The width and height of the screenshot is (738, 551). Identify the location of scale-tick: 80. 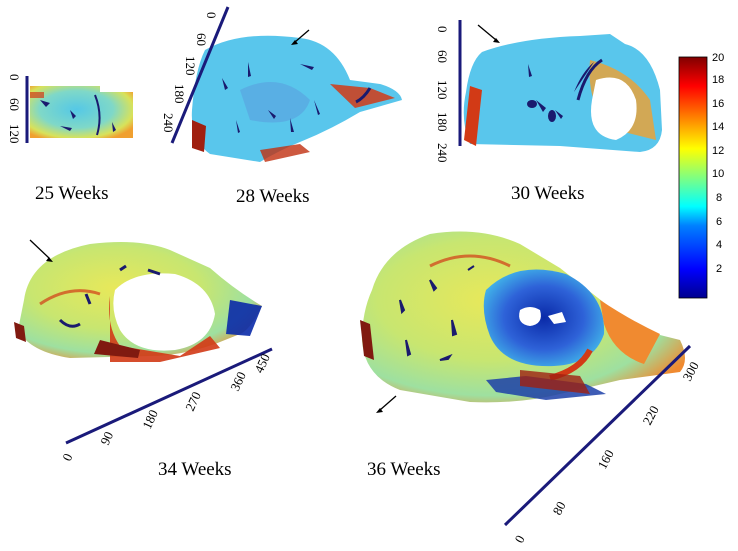
(558, 508).